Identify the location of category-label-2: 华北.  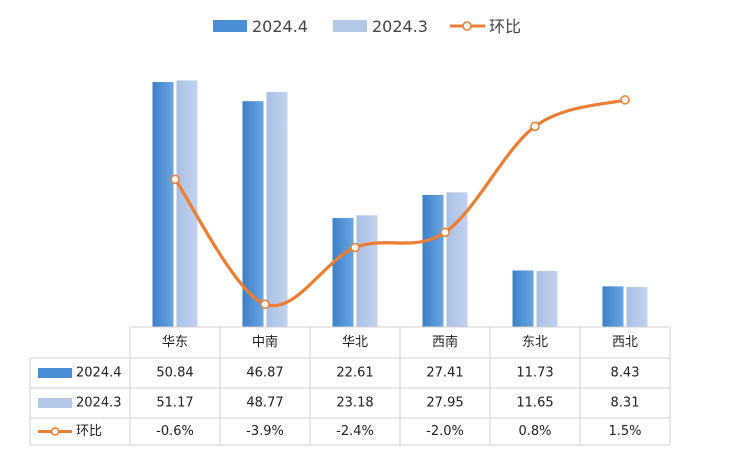
(355, 342).